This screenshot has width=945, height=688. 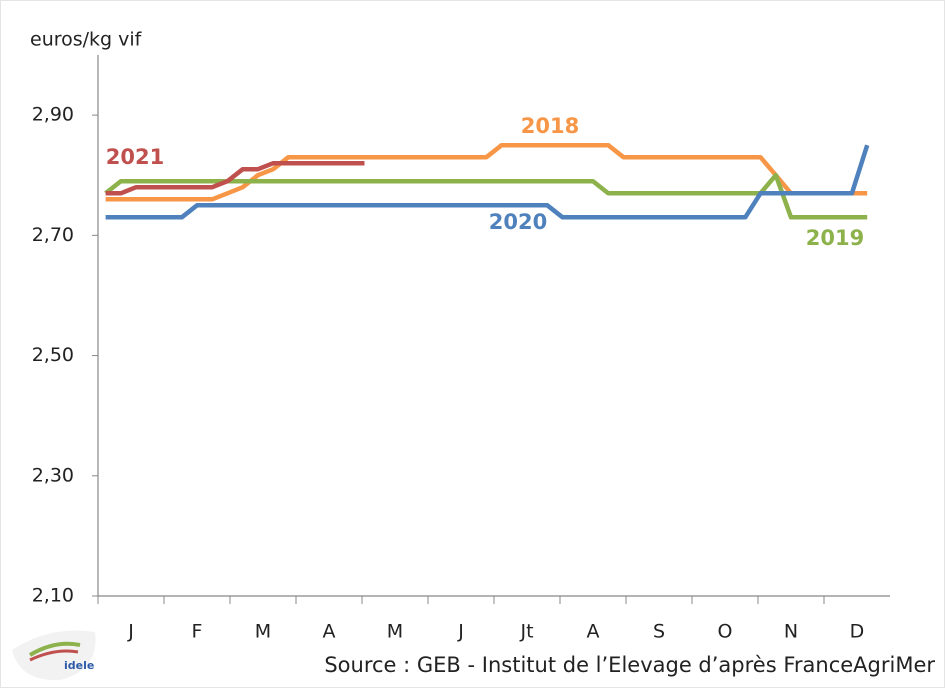 I want to click on series-label: 2019, so click(x=835, y=238).